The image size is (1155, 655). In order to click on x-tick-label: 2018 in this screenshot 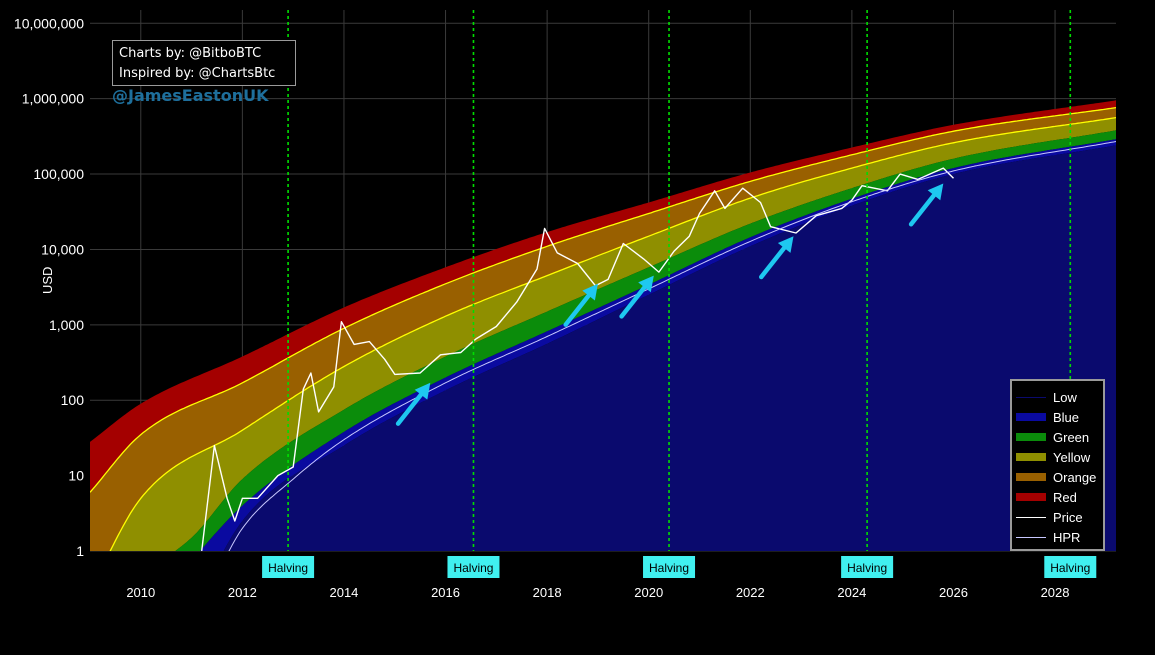, I will do `click(547, 592)`.